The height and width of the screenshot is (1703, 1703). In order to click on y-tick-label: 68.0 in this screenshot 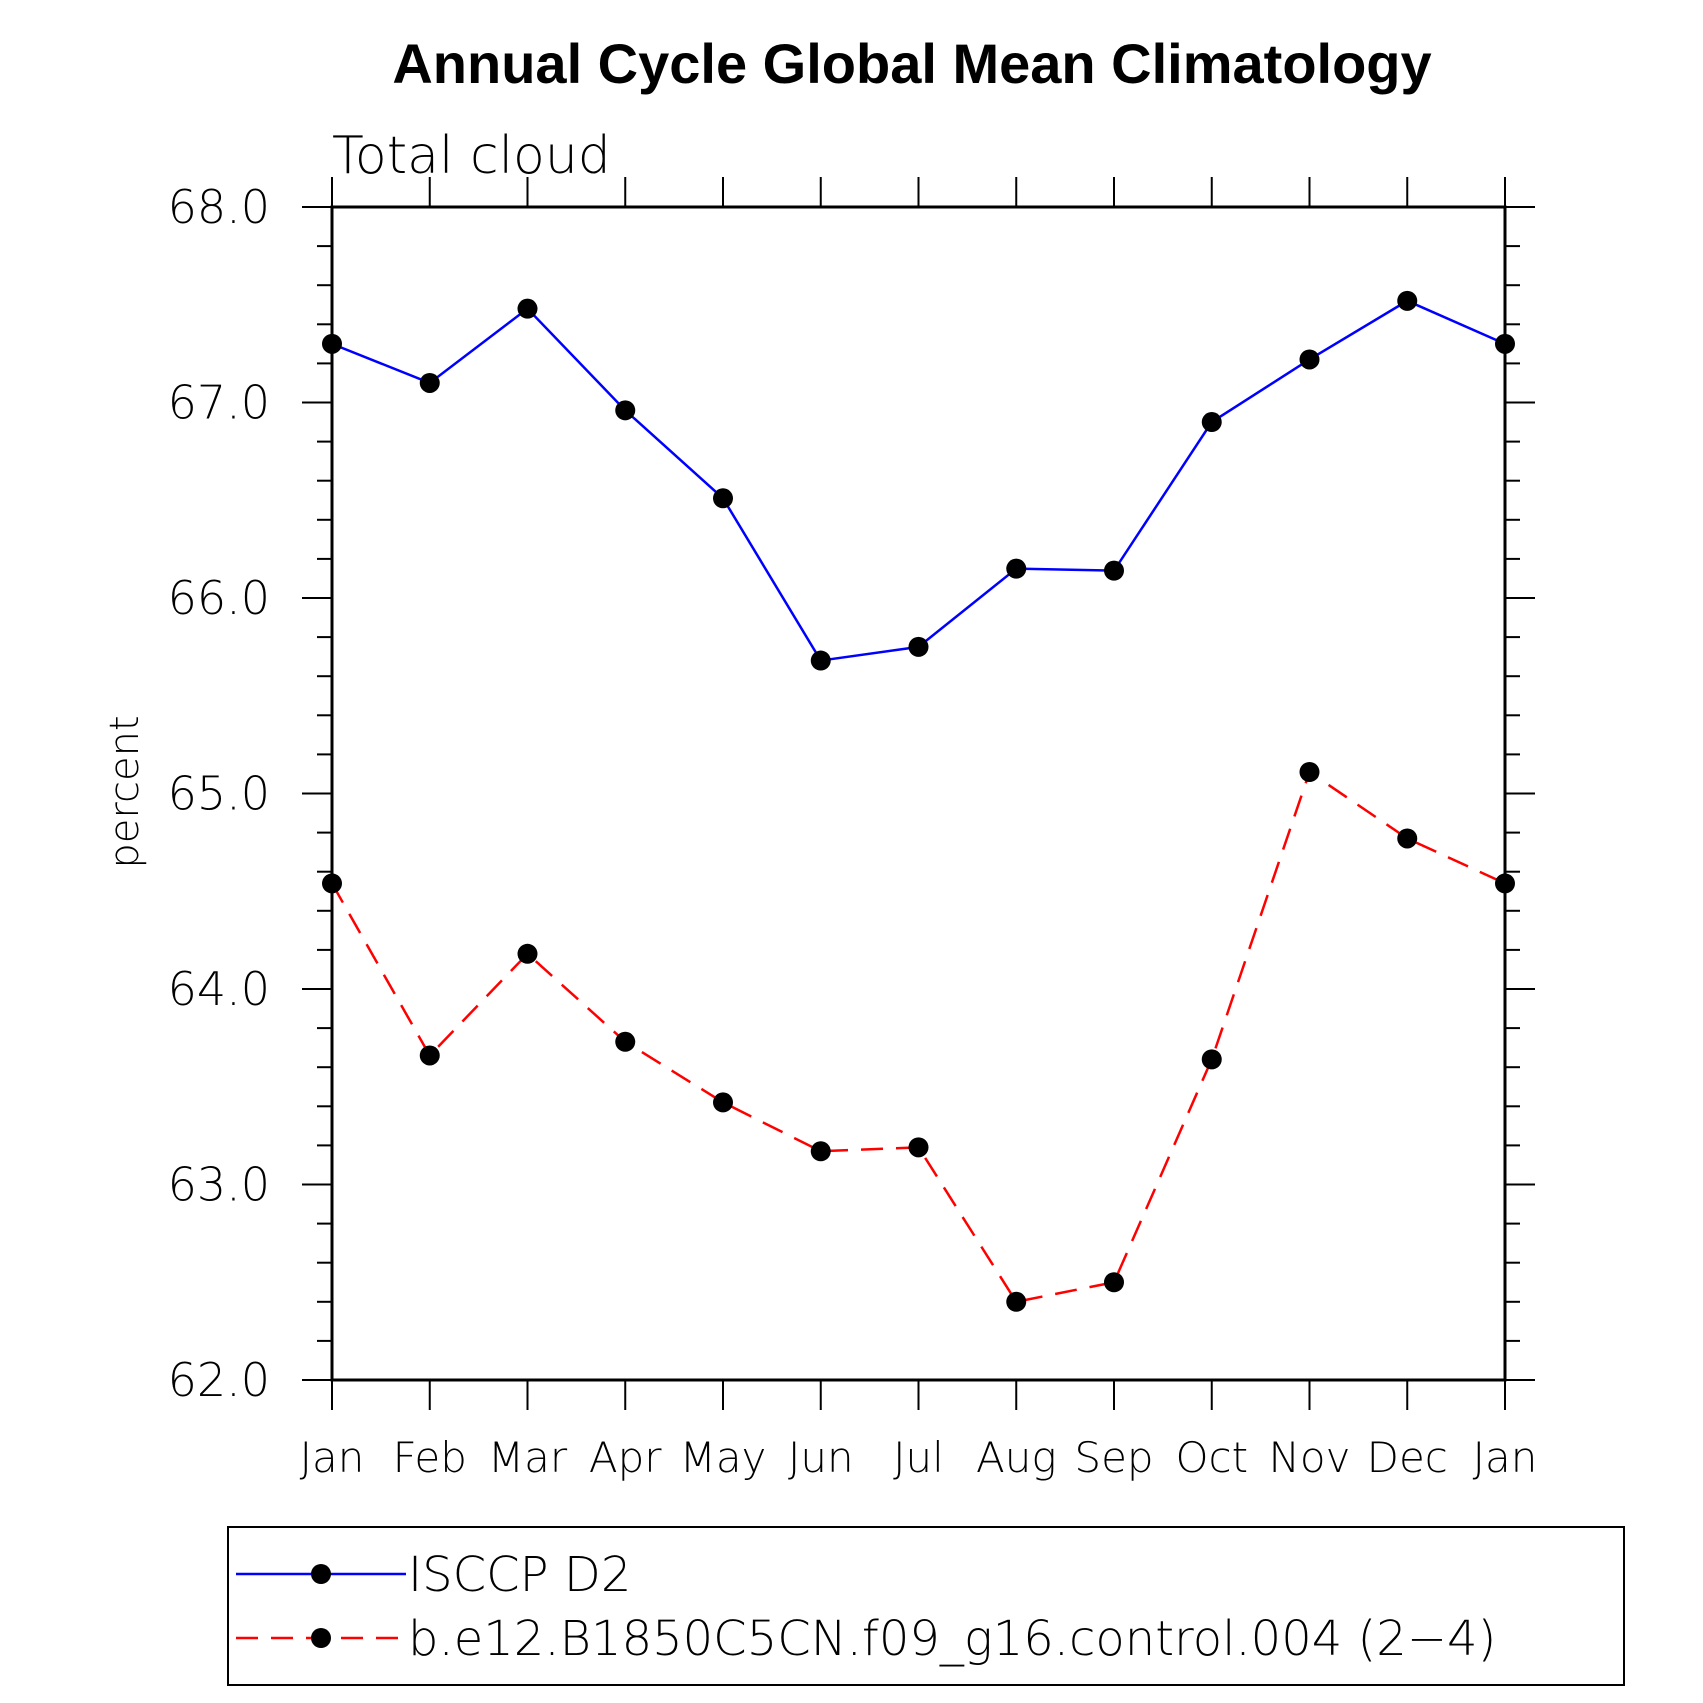, I will do `click(219, 207)`.